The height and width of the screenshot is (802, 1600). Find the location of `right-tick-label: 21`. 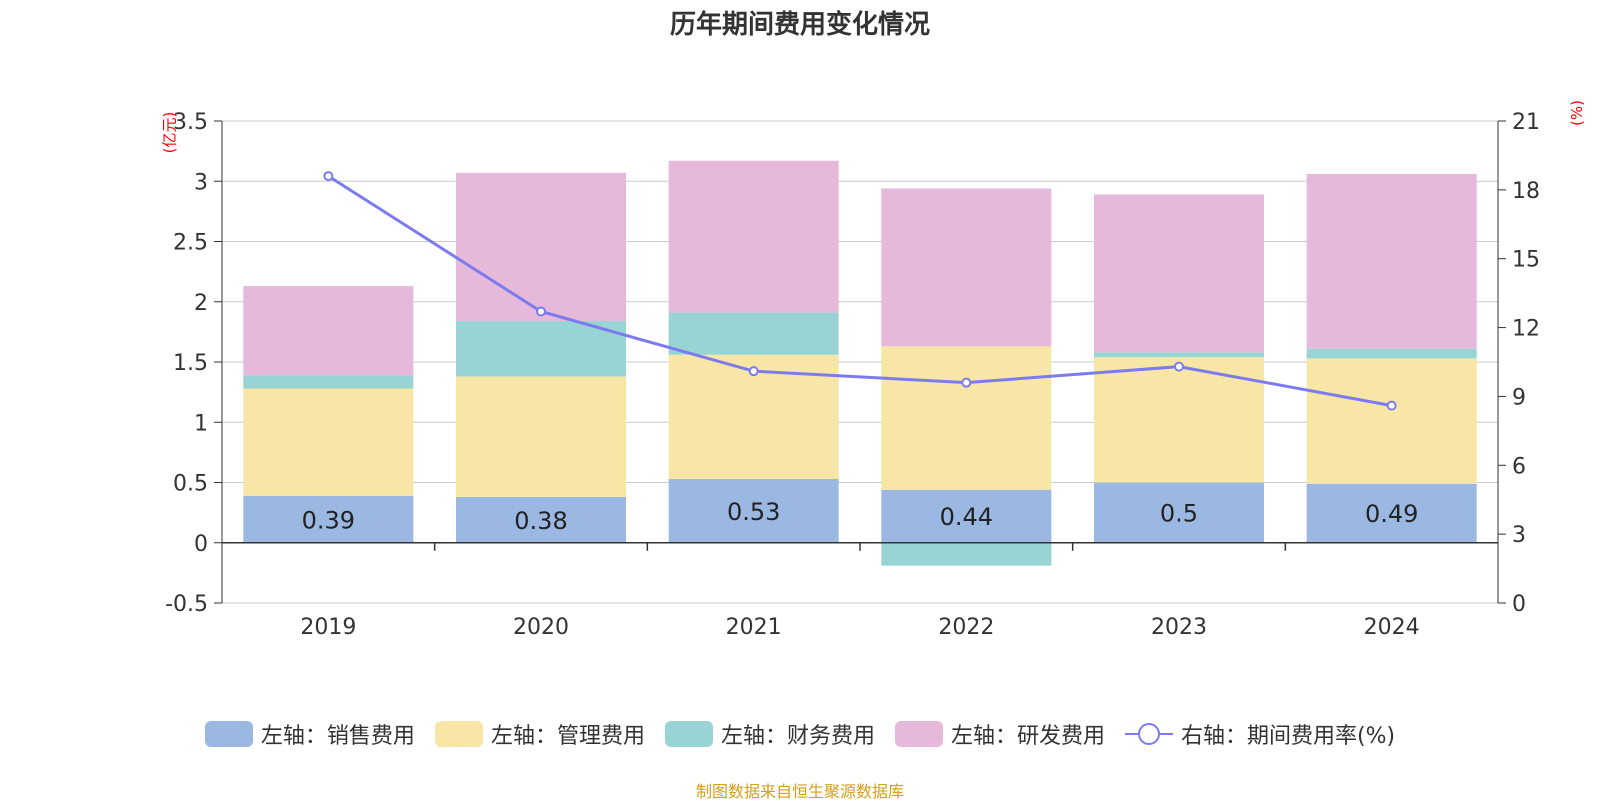

right-tick-label: 21 is located at coordinates (1526, 122).